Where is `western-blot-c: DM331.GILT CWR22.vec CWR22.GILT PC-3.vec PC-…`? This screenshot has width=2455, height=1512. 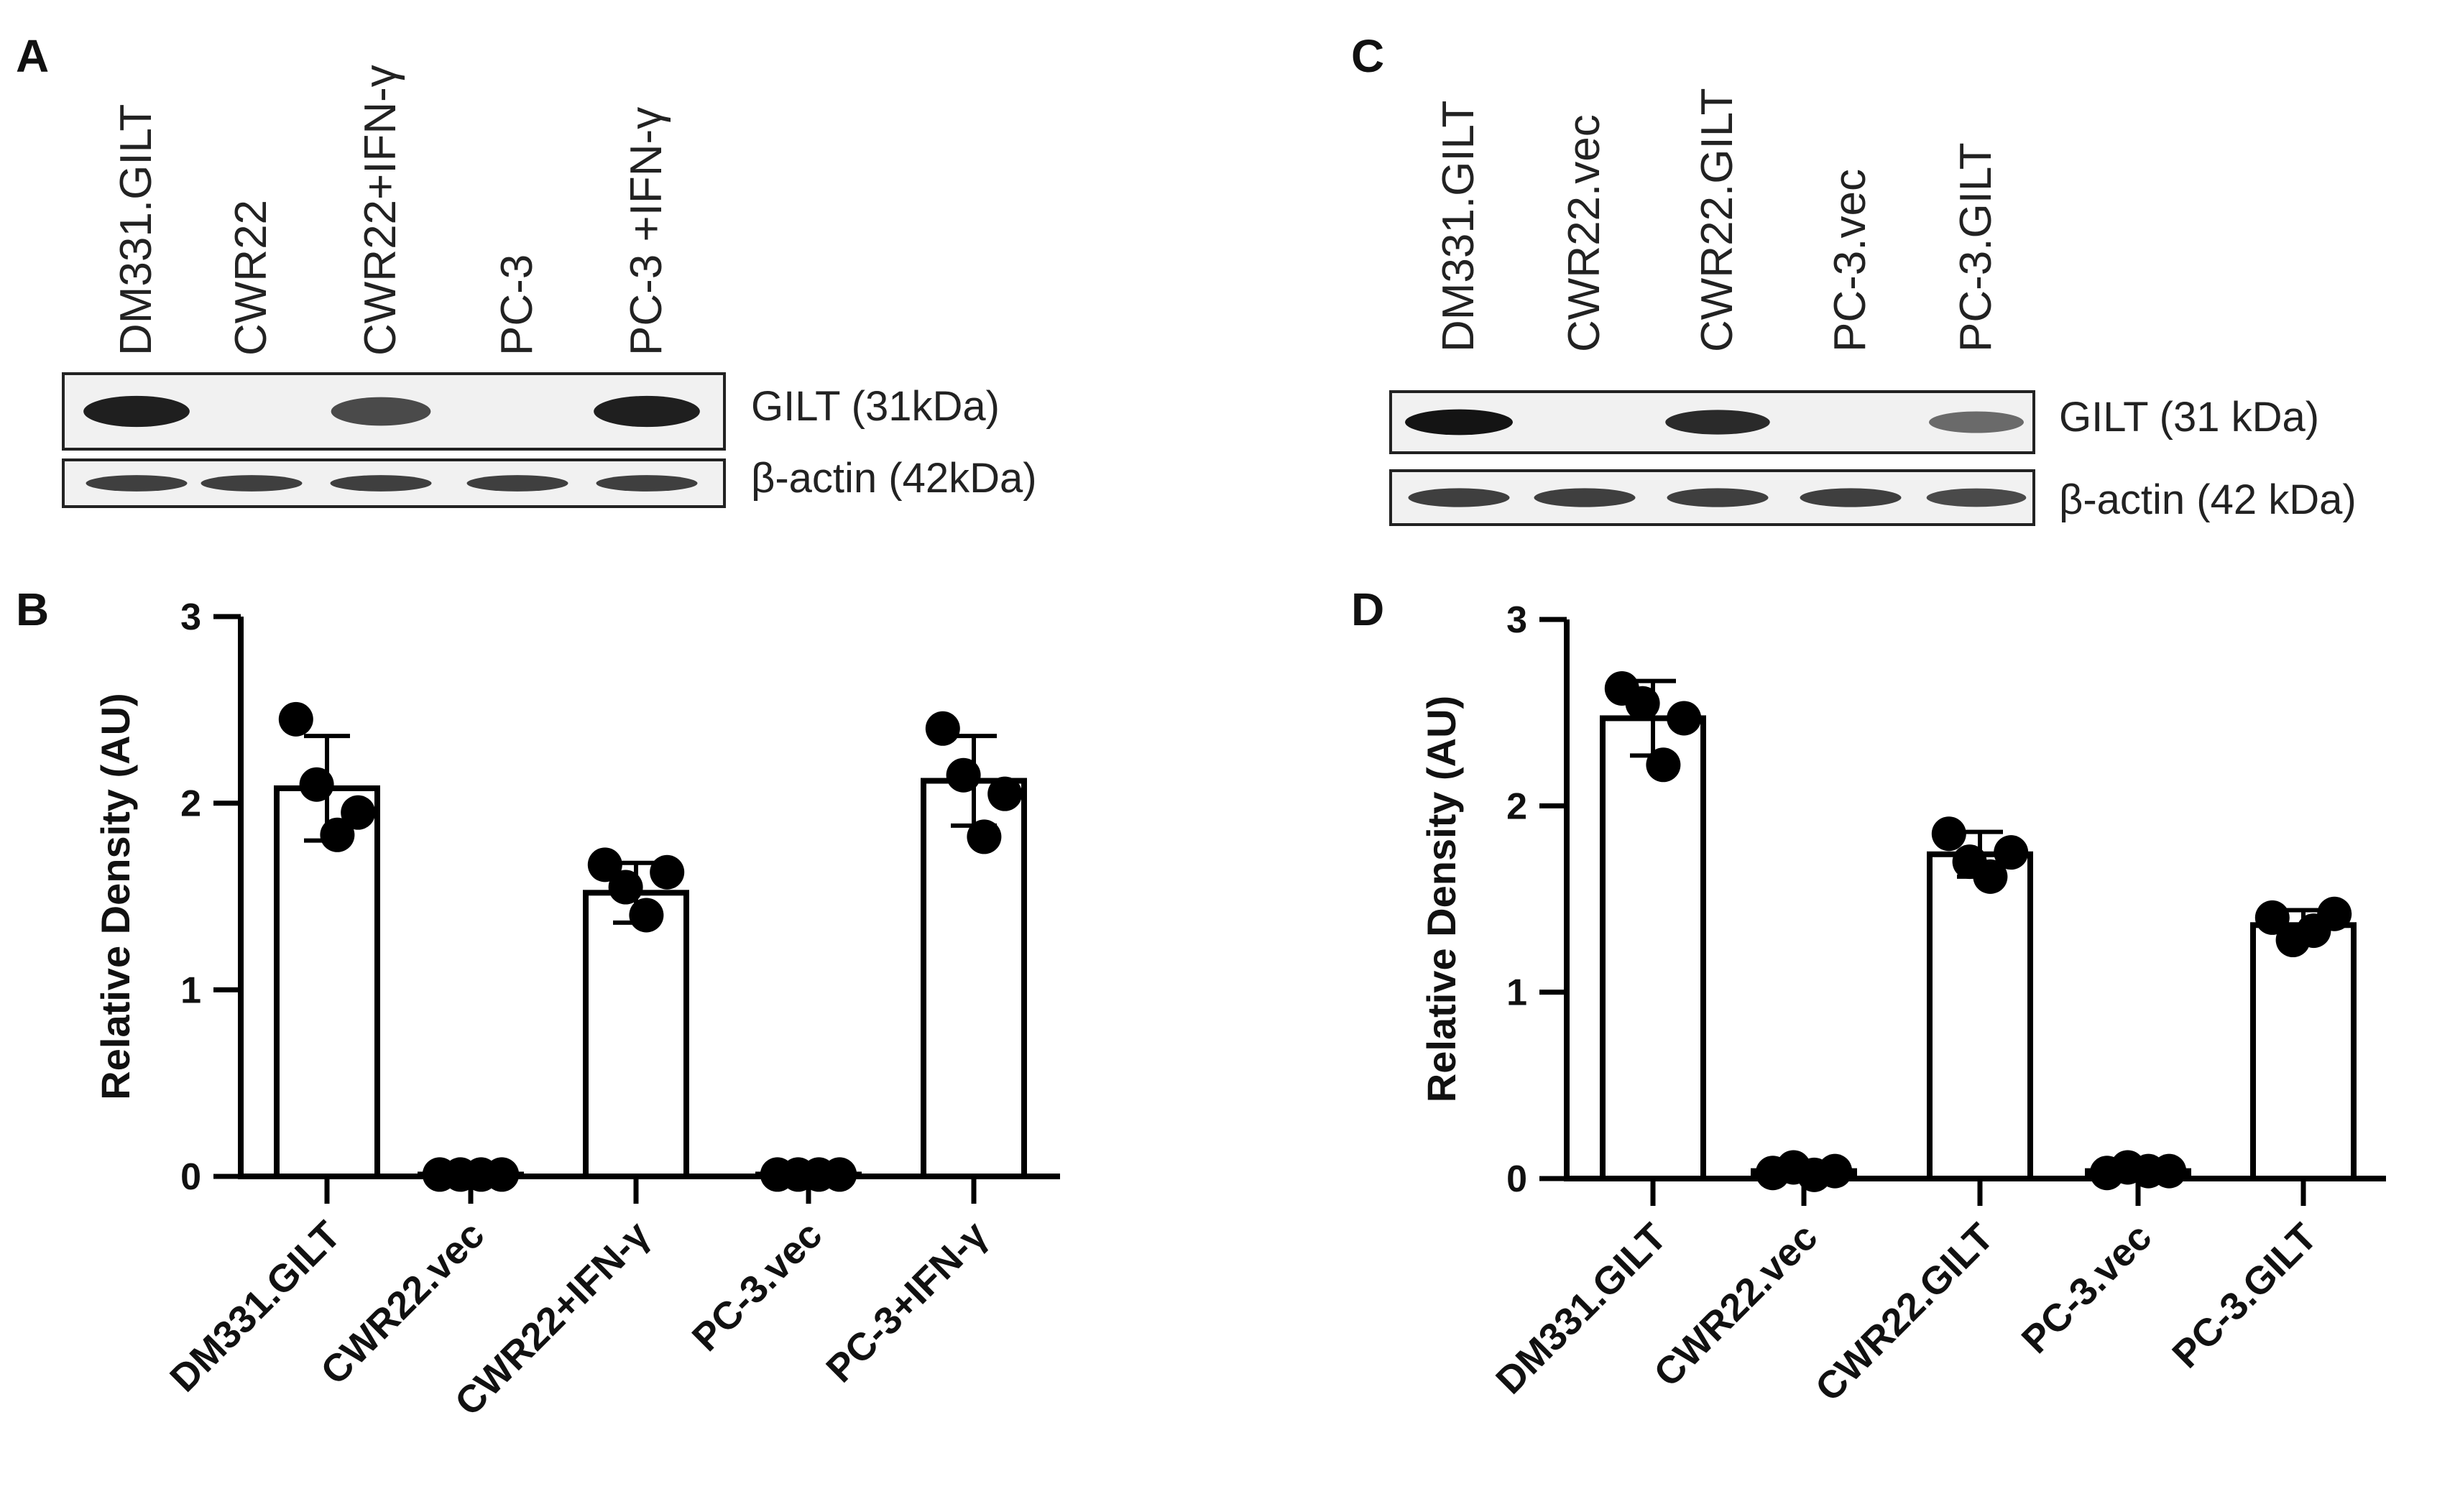 western-blot-c: DM331.GILT CWR22.vec CWR22.GILT PC-3.vec PC-… is located at coordinates (1873, 307).